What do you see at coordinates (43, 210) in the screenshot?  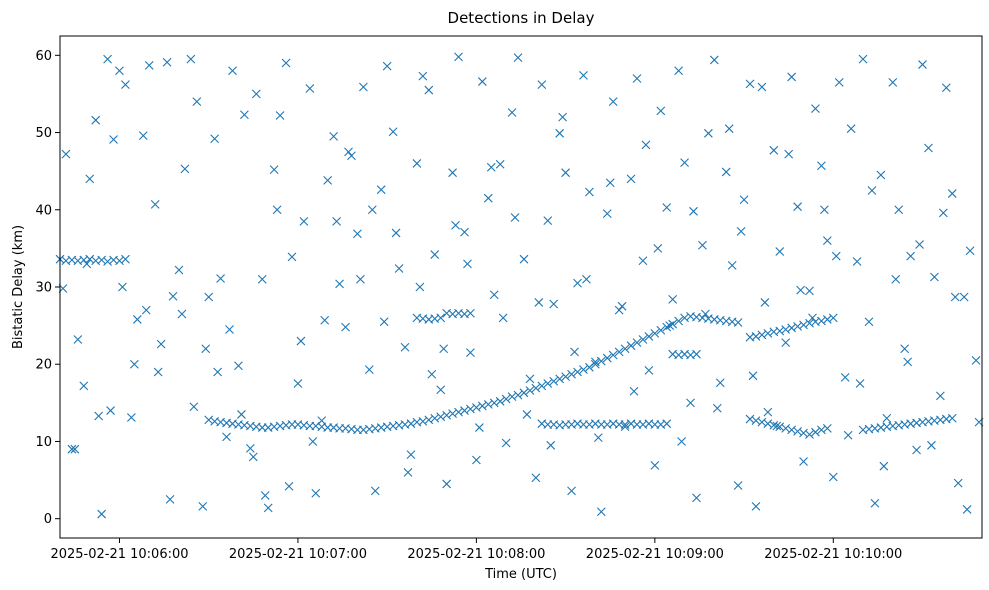 I see `y-tick-label: 40` at bounding box center [43, 210].